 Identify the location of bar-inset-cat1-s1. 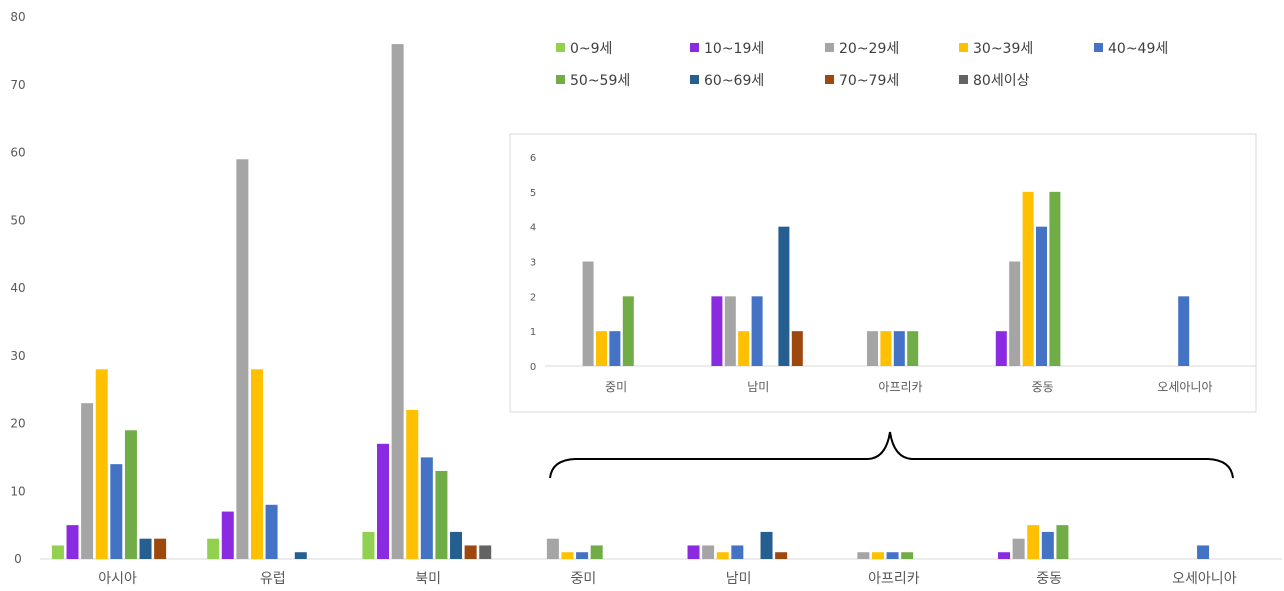
(717, 331).